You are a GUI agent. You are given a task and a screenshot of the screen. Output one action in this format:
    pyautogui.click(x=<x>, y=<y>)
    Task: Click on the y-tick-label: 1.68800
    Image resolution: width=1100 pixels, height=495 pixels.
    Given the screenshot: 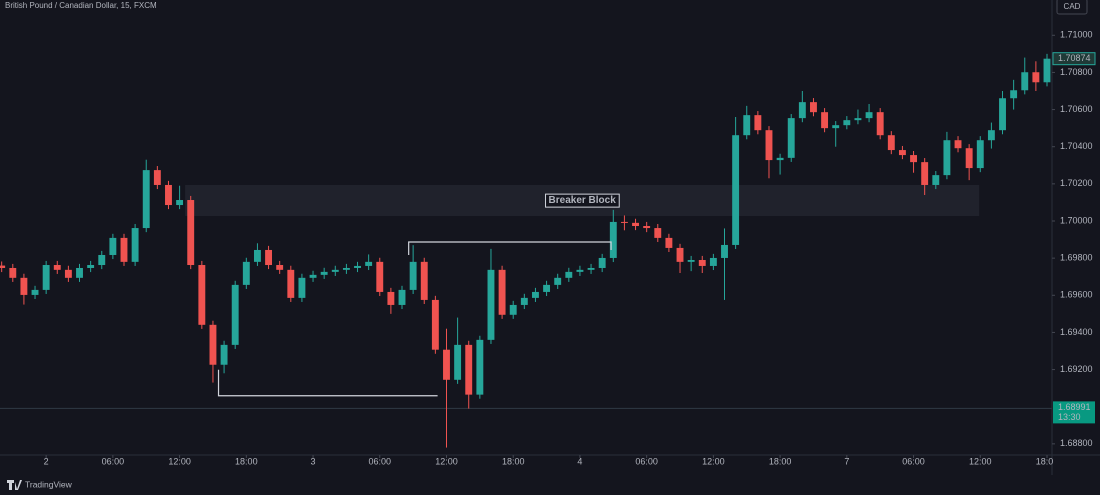 What is the action you would take?
    pyautogui.click(x=1076, y=443)
    